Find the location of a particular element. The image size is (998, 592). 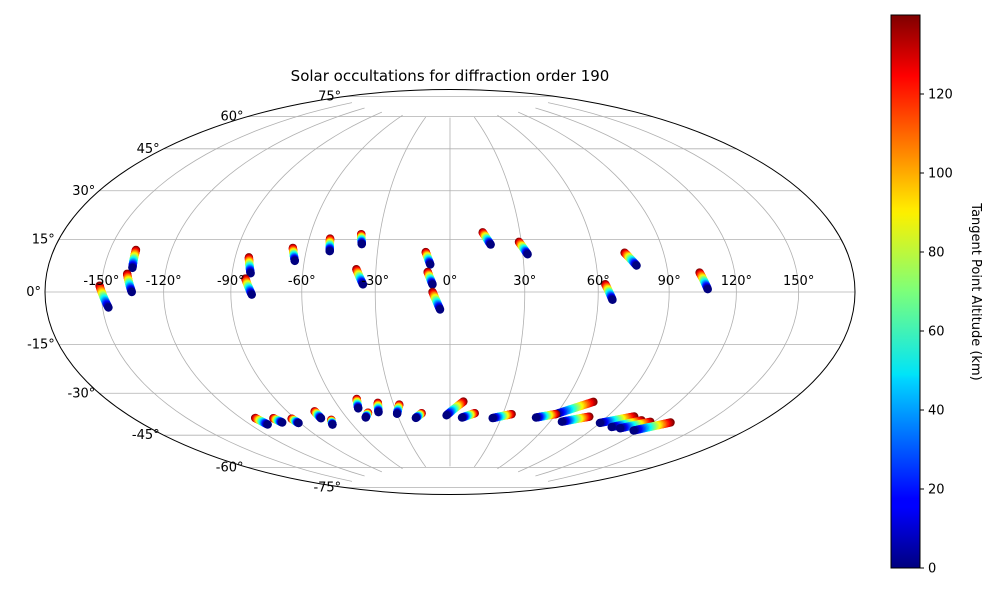

colorbar-tick-label: 80 is located at coordinates (936, 253).